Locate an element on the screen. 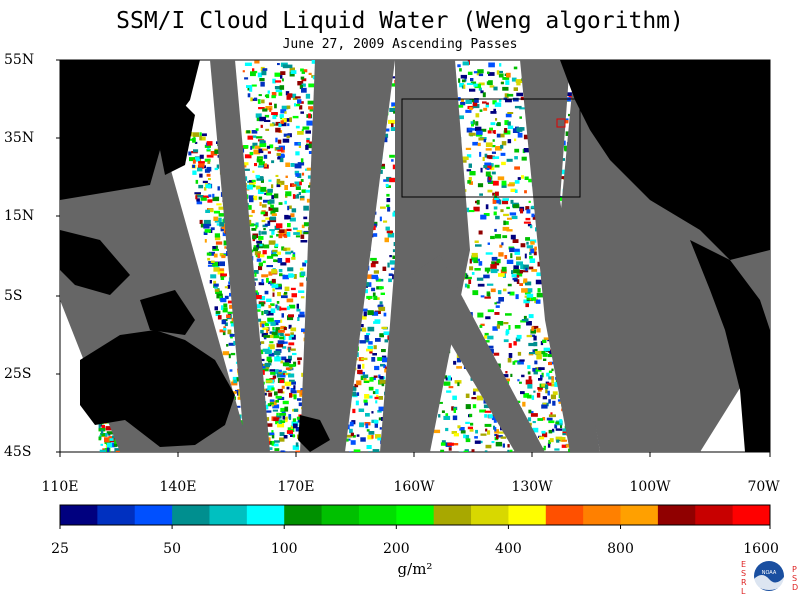 This screenshot has width=800, height=605. lat-label-55N: 55N is located at coordinates (29, 60).